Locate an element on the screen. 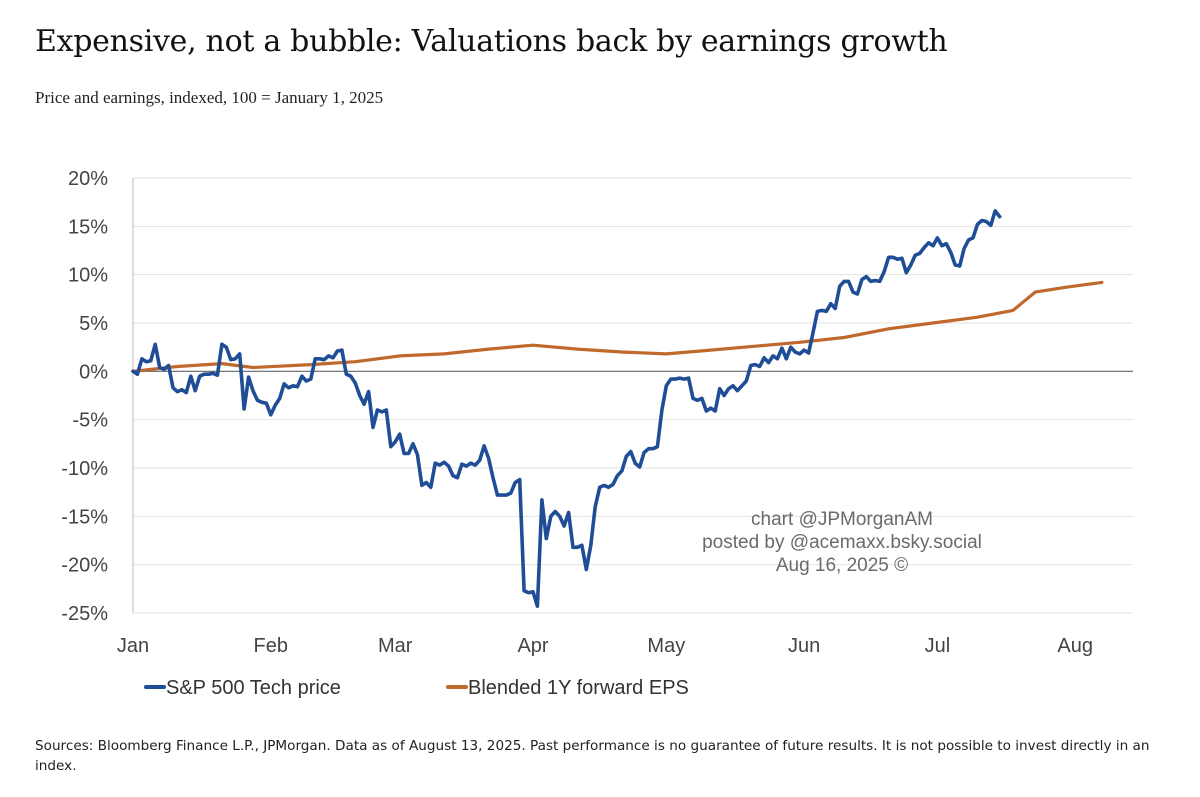 The width and height of the screenshot is (1200, 797). y-tick-label: 15% is located at coordinates (88, 227).